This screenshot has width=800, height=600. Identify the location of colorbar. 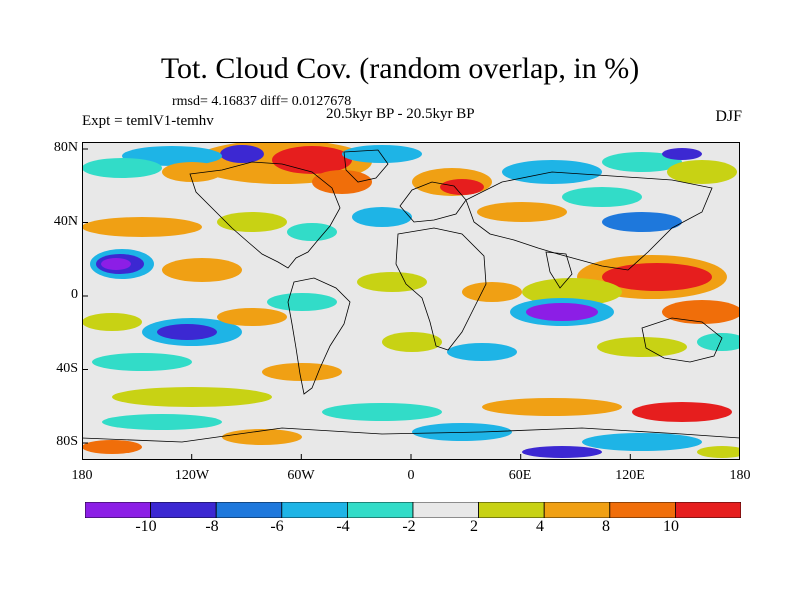
(413, 510).